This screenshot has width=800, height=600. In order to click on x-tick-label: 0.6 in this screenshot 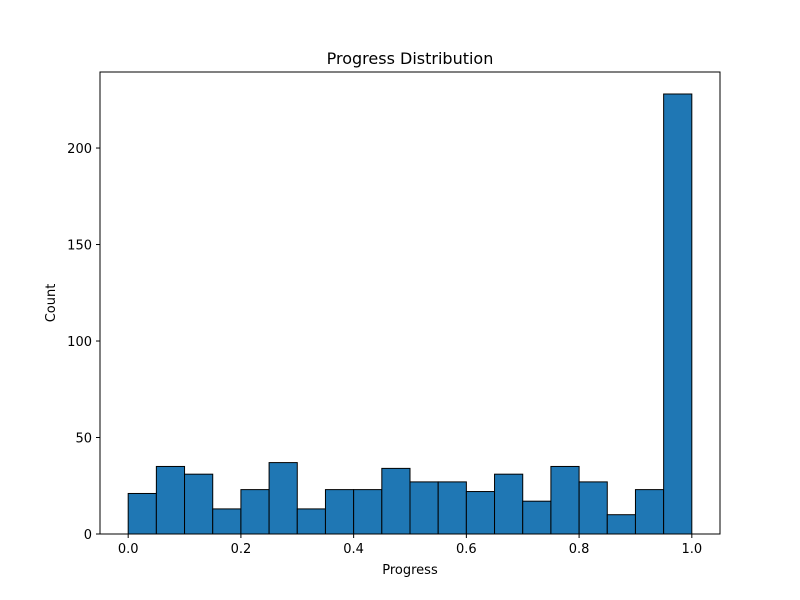, I will do `click(466, 549)`.